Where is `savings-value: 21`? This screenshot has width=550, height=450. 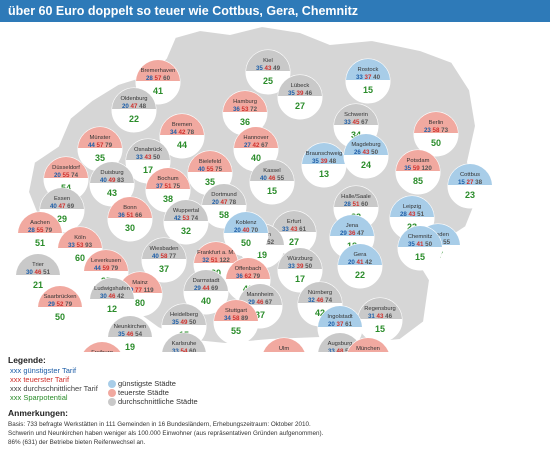
savings-value: 21 is located at coordinates (38, 285).